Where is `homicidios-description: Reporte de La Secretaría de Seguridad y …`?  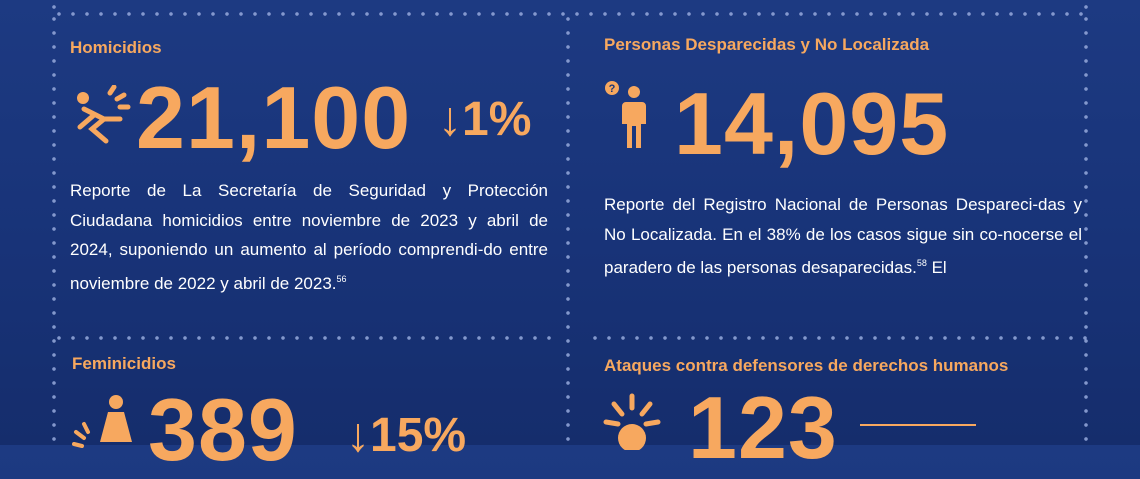
homicidios-description: Reporte de La Secretaría de Seguridad y … is located at coordinates (309, 237).